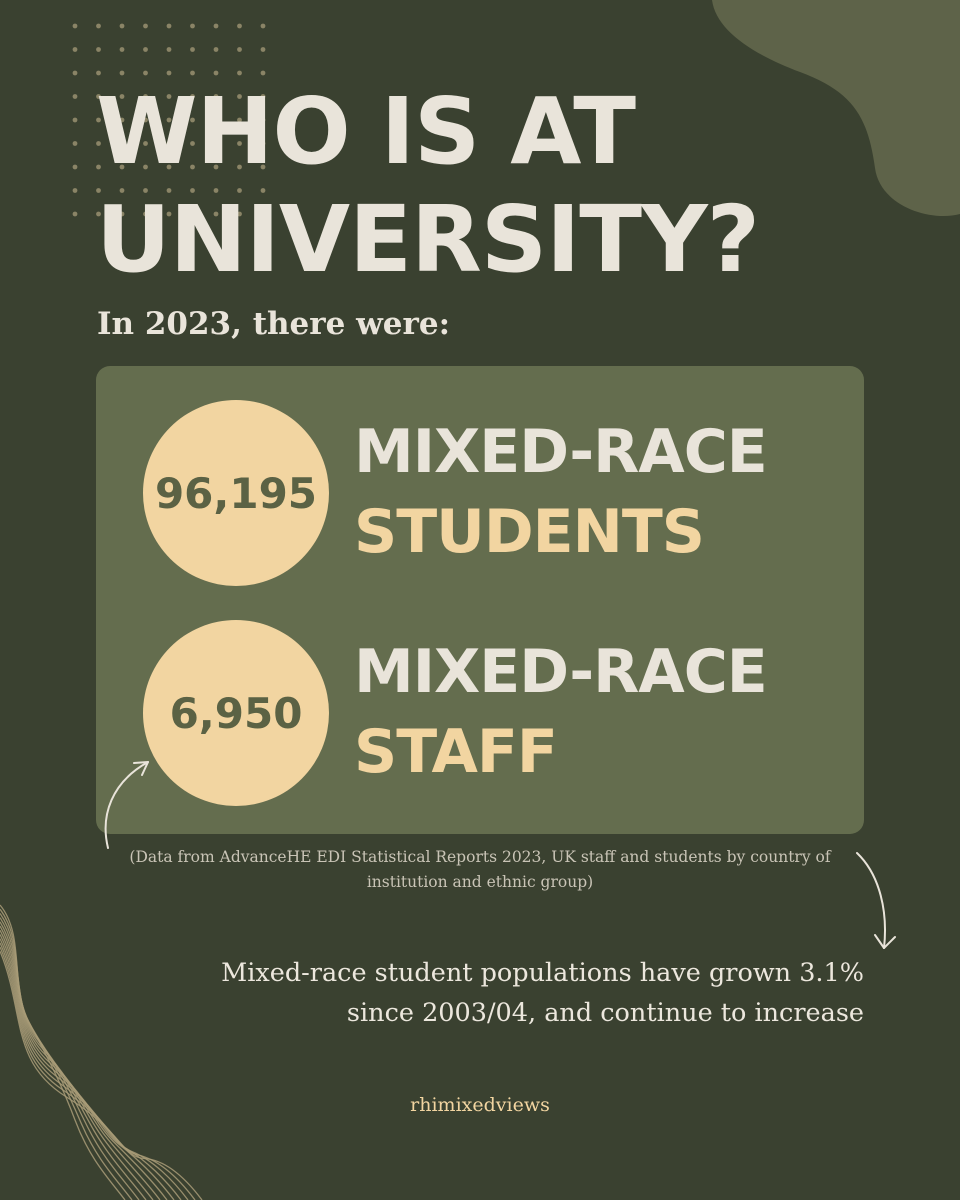 The image size is (960, 1200). I want to click on students-count: 96,195, so click(236, 493).